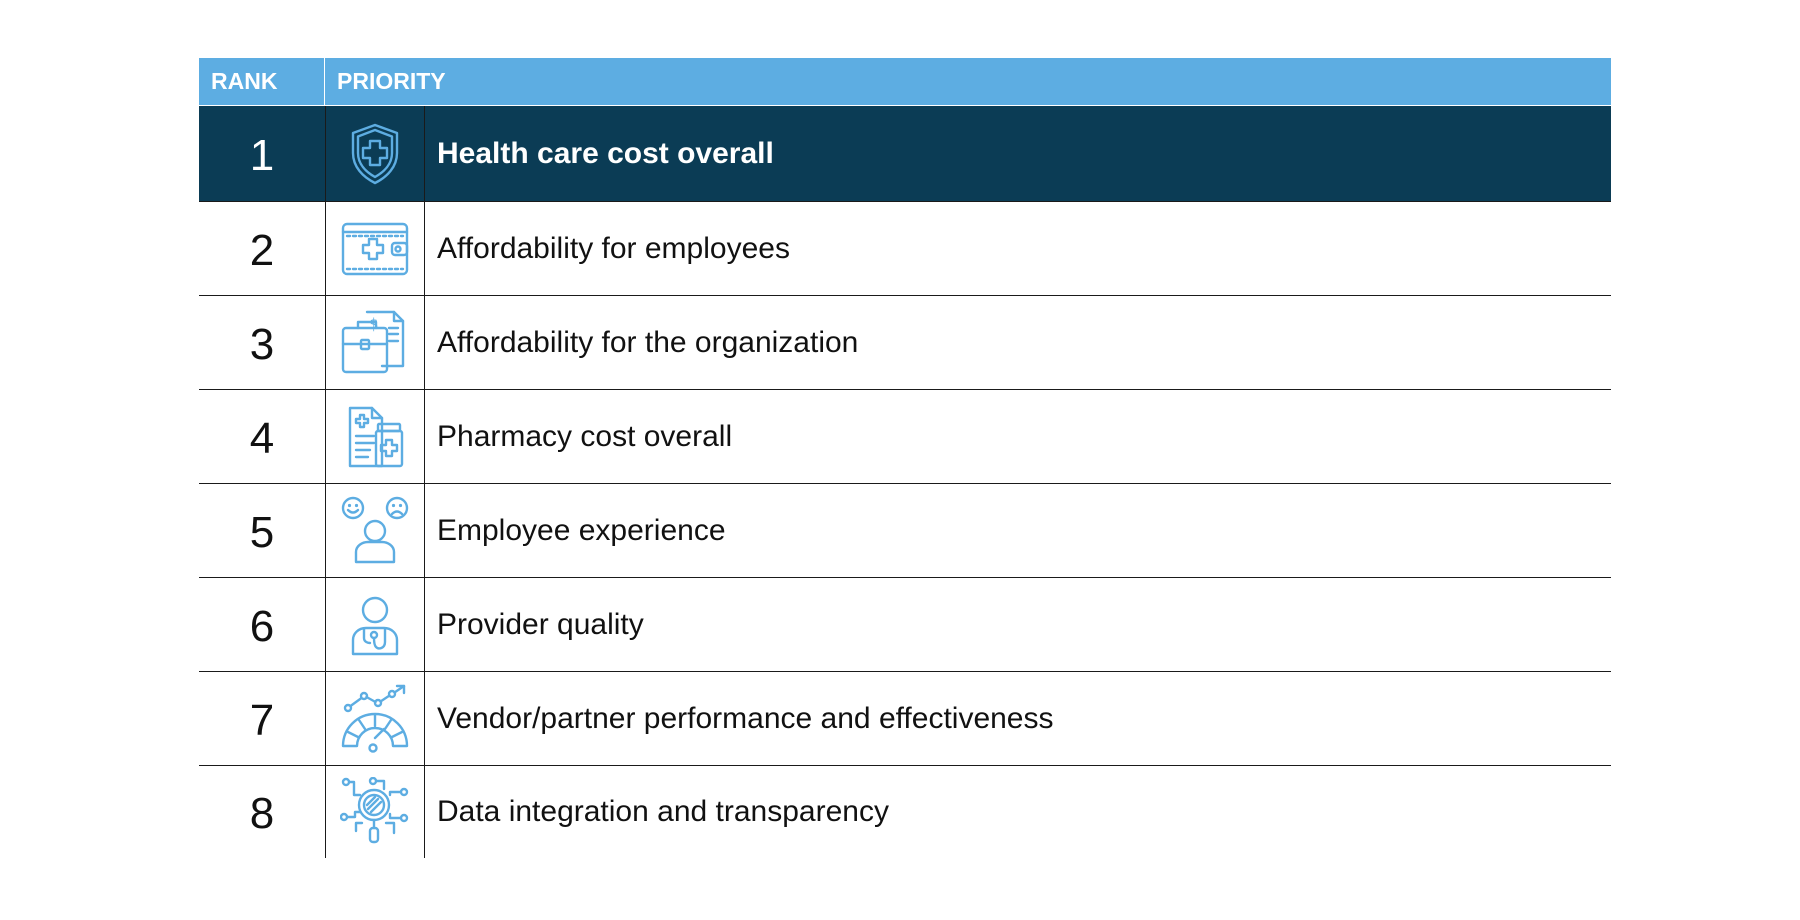 This screenshot has width=1800, height=920. I want to click on briefcase-invoice-icon: $, so click(375, 342).